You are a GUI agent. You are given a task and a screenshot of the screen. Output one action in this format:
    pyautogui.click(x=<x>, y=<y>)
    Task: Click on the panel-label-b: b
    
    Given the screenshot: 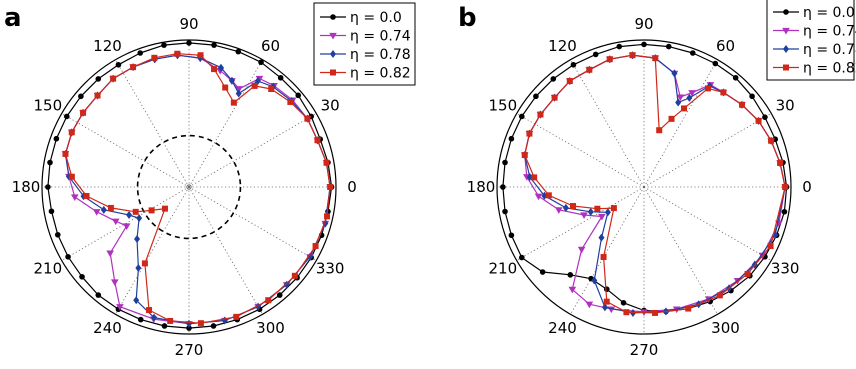 What is the action you would take?
    pyautogui.click(x=467, y=18)
    